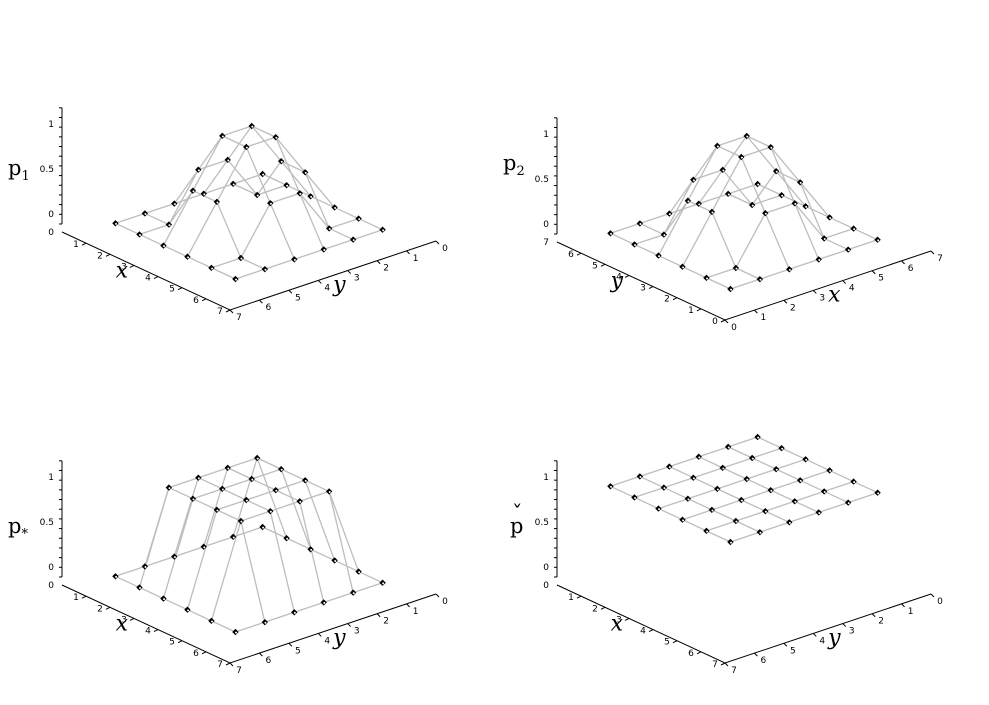 This screenshot has height=705, width=989. I want to click on left-edge-tick-label: 5, so click(172, 643).